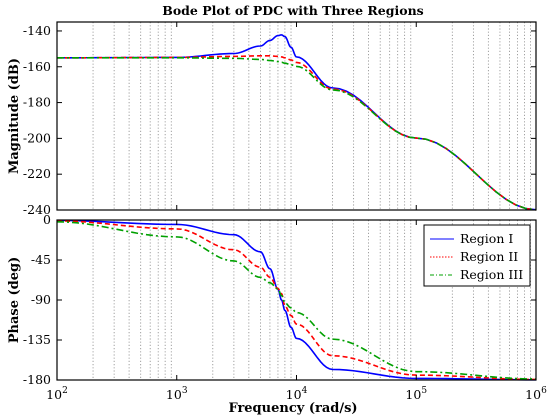 The image size is (550, 419). Describe the element at coordinates (486, 238) in the screenshot. I see `legend-label: Region I` at that location.